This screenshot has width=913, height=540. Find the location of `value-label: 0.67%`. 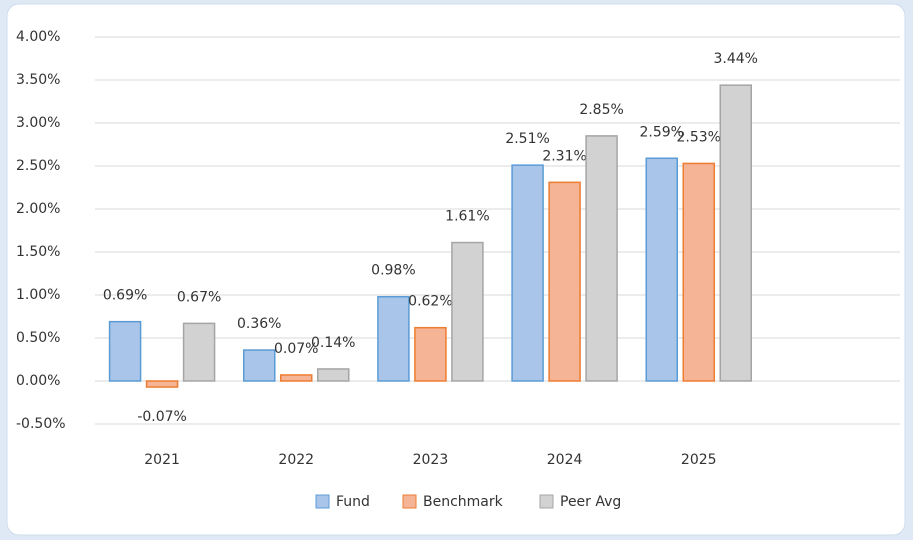

value-label: 0.67% is located at coordinates (199, 297).